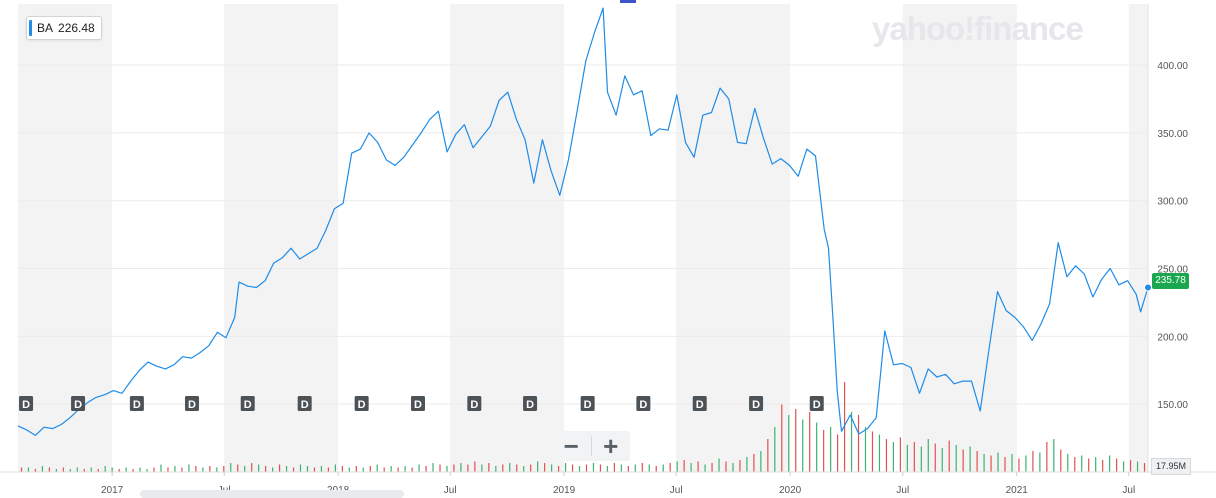 This screenshot has width=1216, height=498. I want to click on ticker-label: BA 226.48, so click(64, 28).